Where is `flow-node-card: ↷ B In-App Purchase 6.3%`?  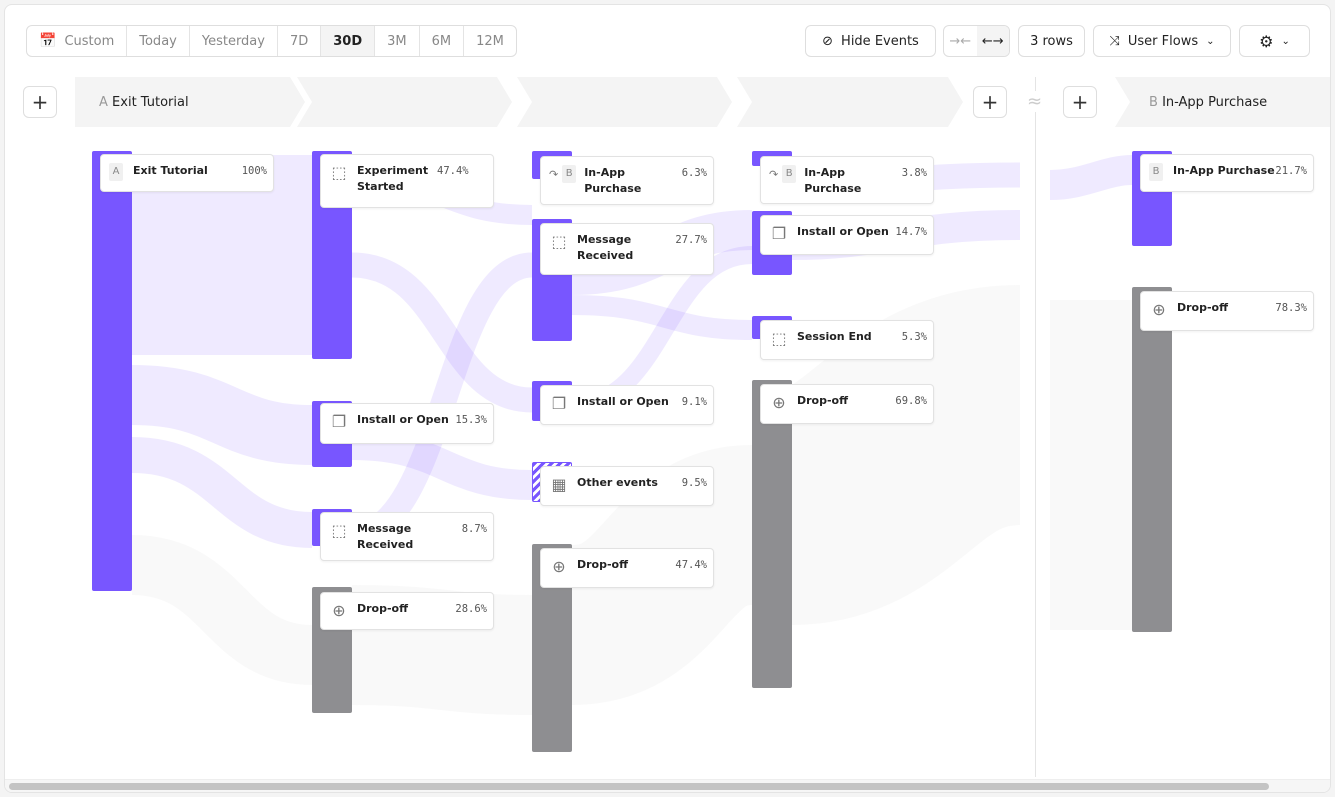
flow-node-card: ↷ B In-App Purchase 6.3% is located at coordinates (627, 180).